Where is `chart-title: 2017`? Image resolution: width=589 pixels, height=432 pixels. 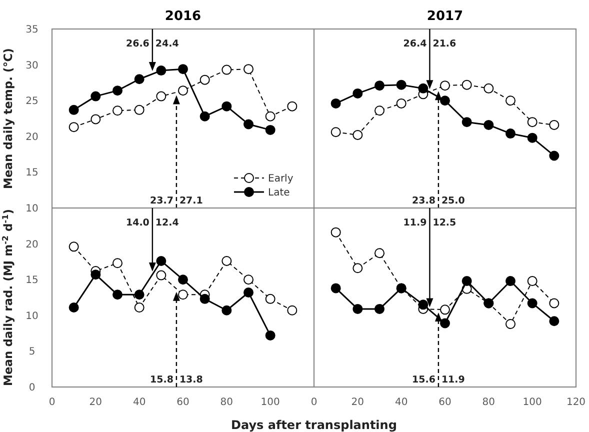
chart-title: 2017 is located at coordinates (445, 16).